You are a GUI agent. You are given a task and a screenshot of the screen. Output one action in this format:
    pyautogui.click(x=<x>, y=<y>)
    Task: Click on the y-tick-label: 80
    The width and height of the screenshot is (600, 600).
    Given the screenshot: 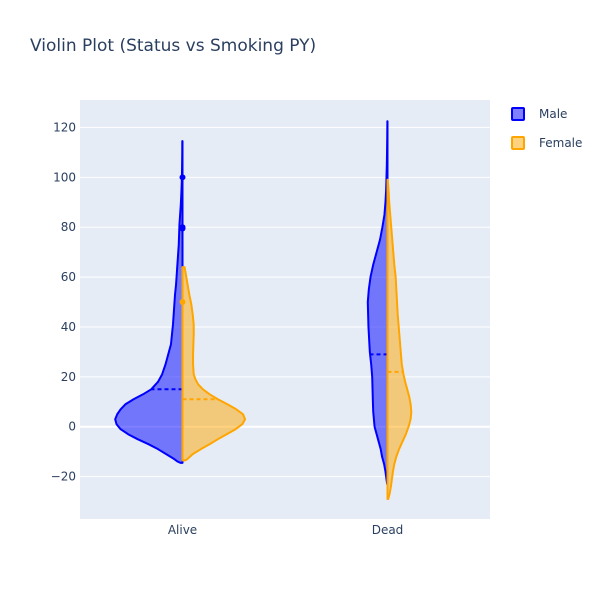 What is the action you would take?
    pyautogui.click(x=68, y=227)
    